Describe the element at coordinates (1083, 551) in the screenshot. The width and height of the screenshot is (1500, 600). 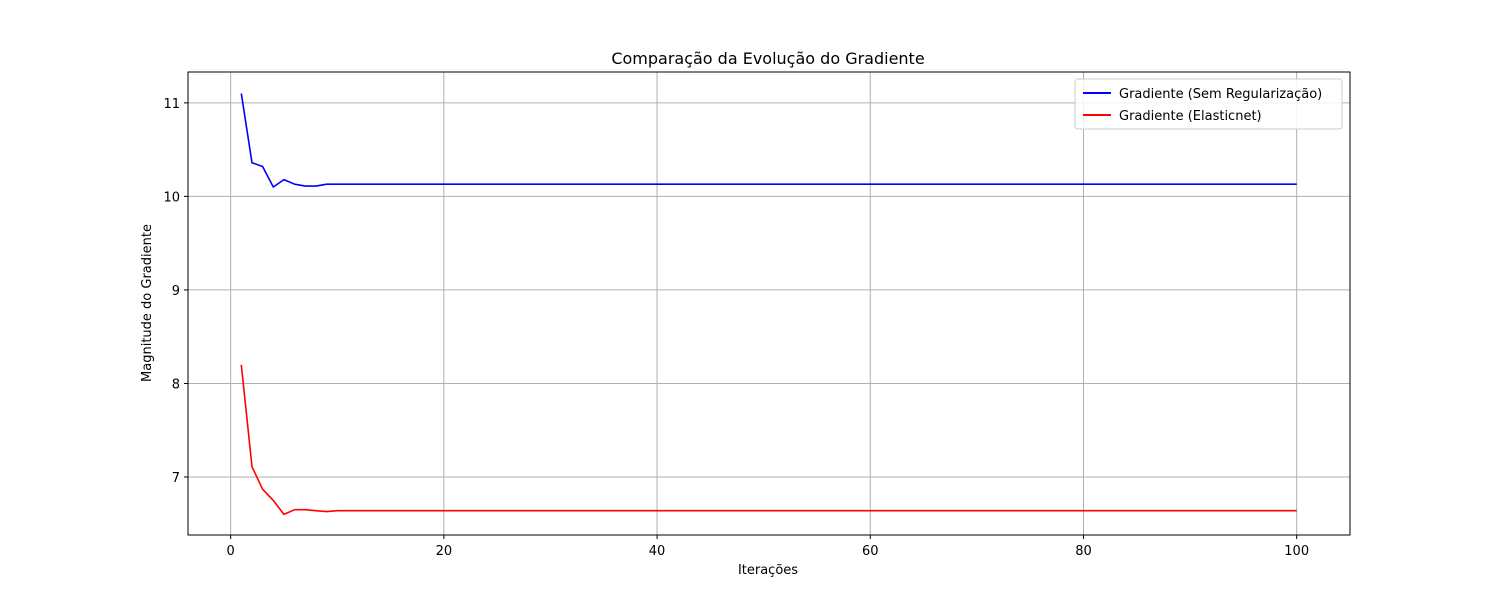
I see `x-tick-label: 80` at that location.